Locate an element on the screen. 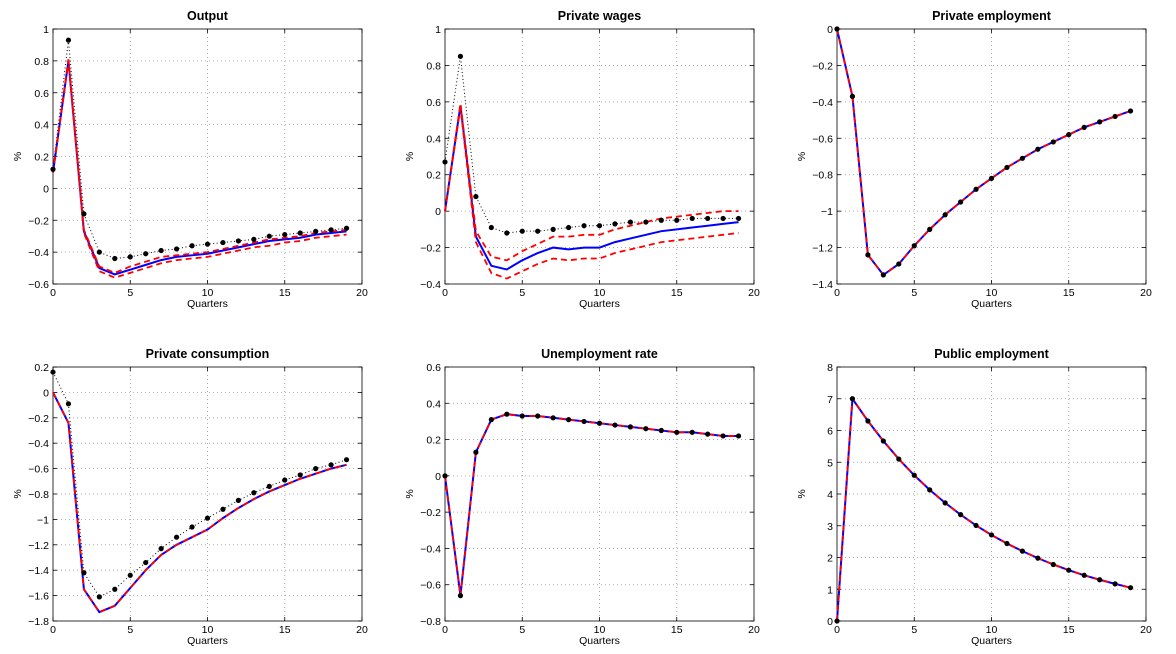  y-tick-label: −0.8 is located at coordinates (430, 622).